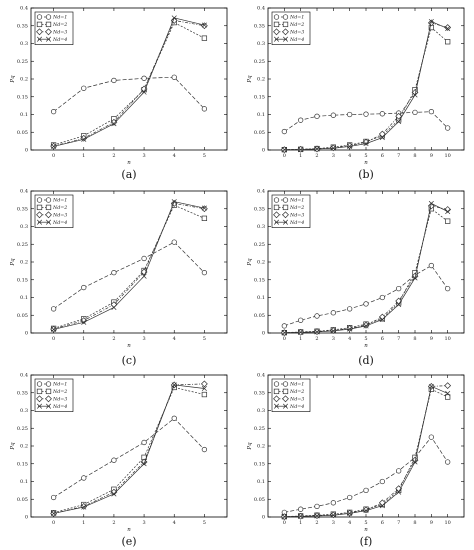 The width and height of the screenshot is (474, 550). Describe the element at coordinates (296, 208) in the screenshot. I see `legend-label: Nd=2` at that location.